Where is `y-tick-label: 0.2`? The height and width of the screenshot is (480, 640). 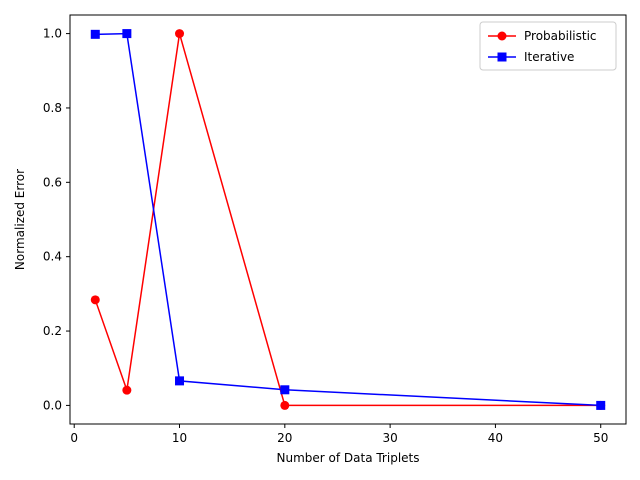 y-tick-label: 0.2 is located at coordinates (52, 331).